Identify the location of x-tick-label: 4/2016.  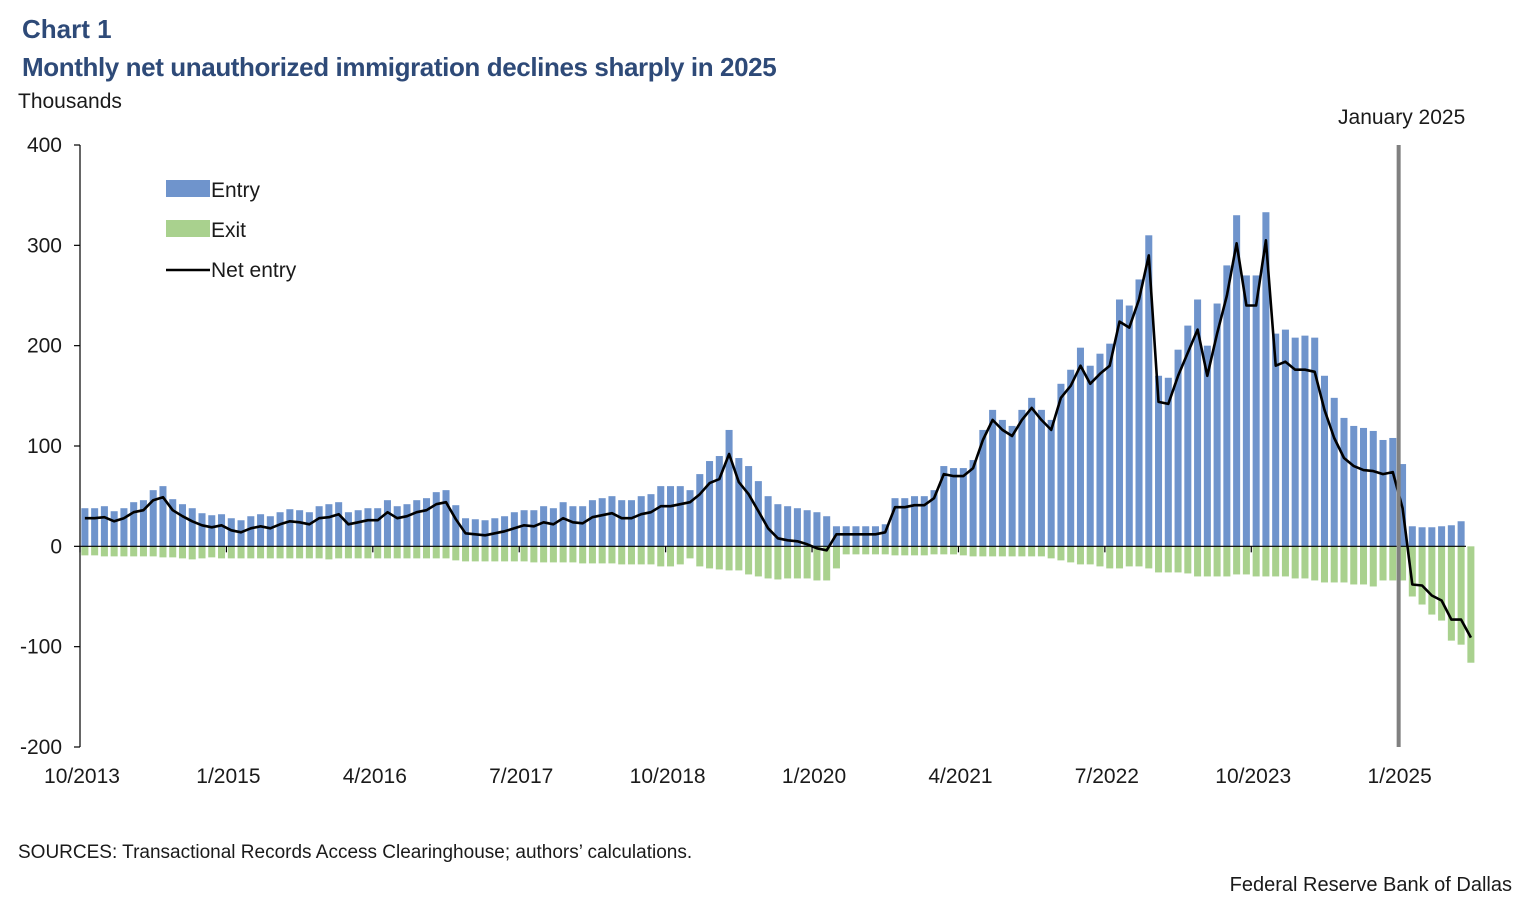
(375, 776).